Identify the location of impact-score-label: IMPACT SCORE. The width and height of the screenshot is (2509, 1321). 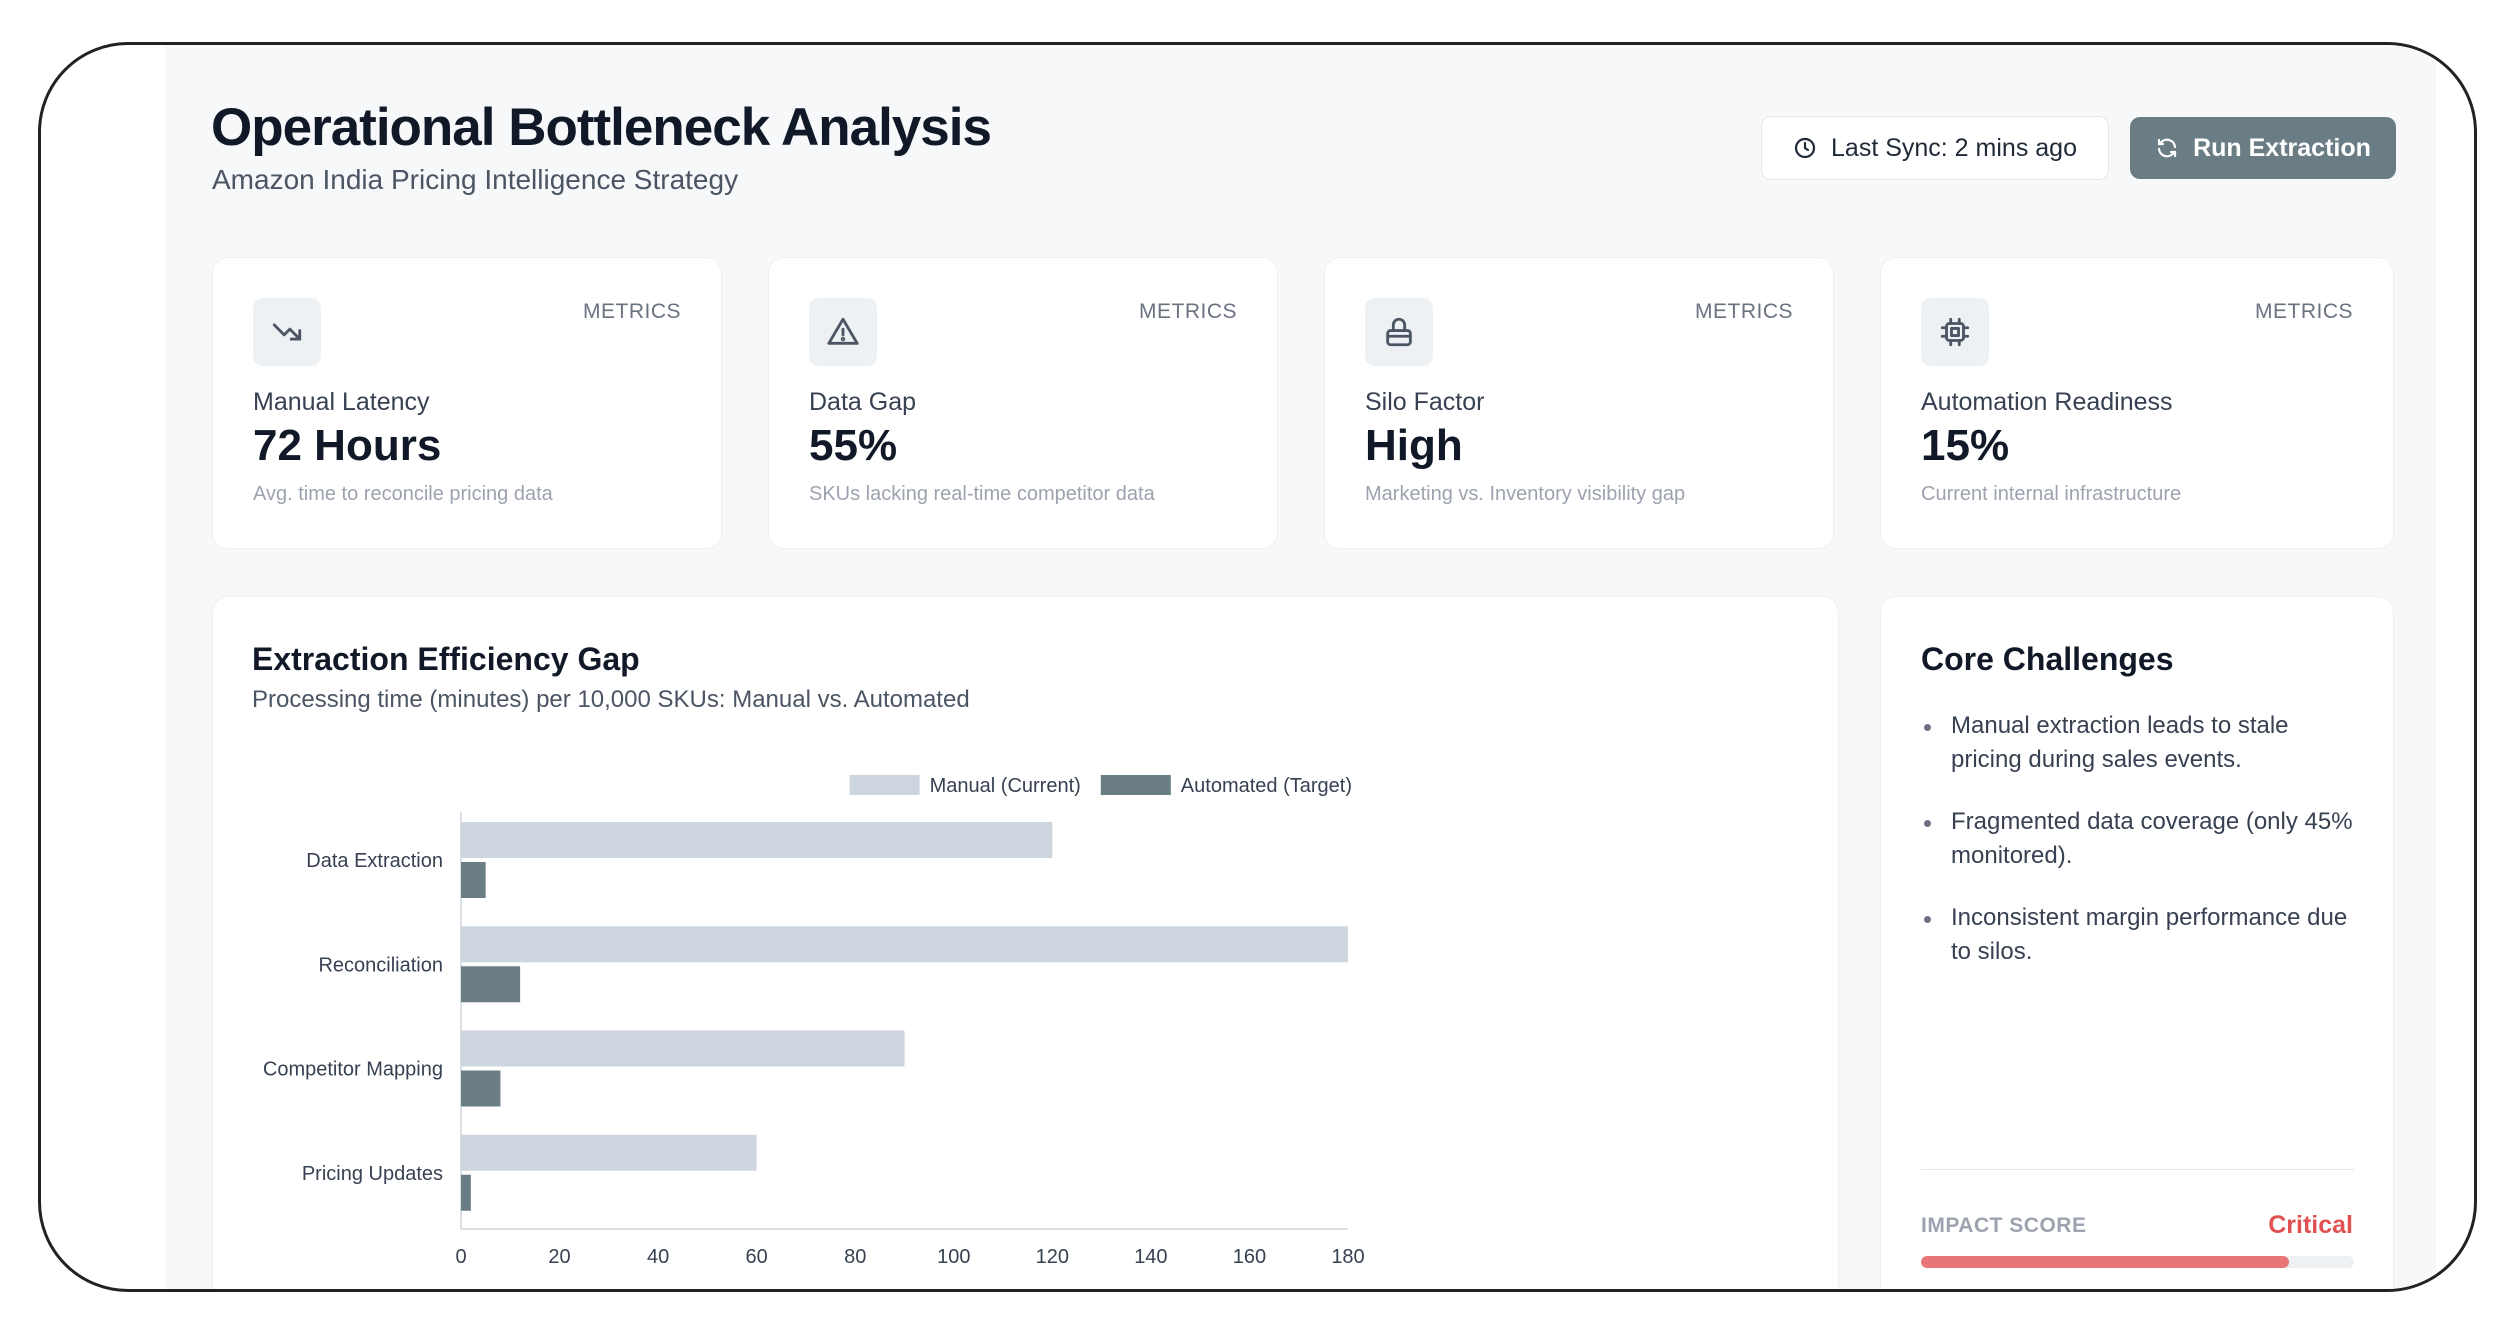
(2004, 1225).